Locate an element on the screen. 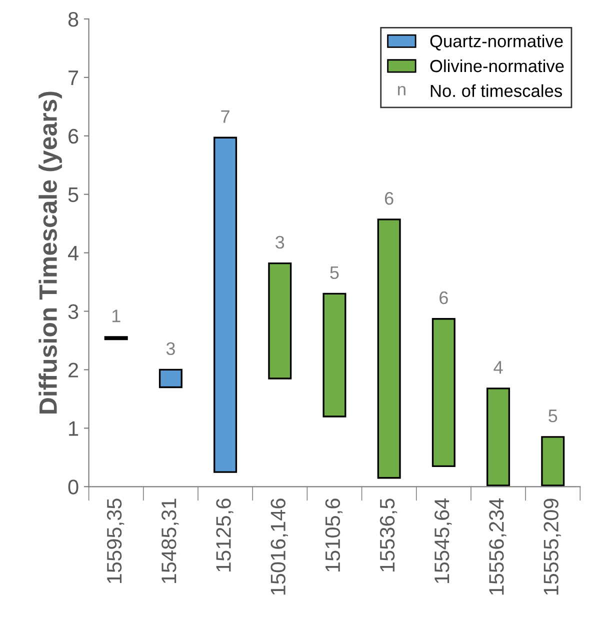 This screenshot has height=632, width=592. annotation: No. of timescales is located at coordinates (496, 91).